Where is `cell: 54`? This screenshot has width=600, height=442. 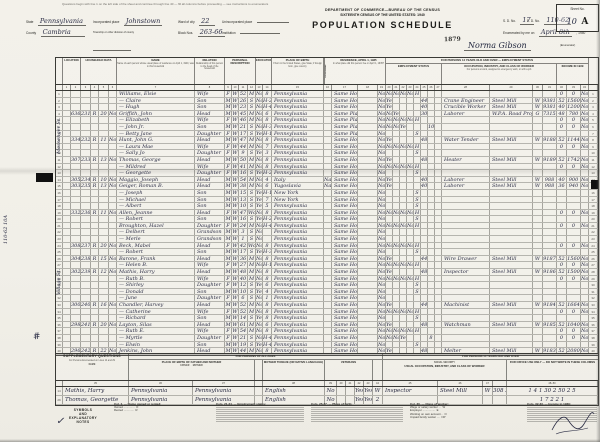 cell: 54 is located at coordinates (243, 331).